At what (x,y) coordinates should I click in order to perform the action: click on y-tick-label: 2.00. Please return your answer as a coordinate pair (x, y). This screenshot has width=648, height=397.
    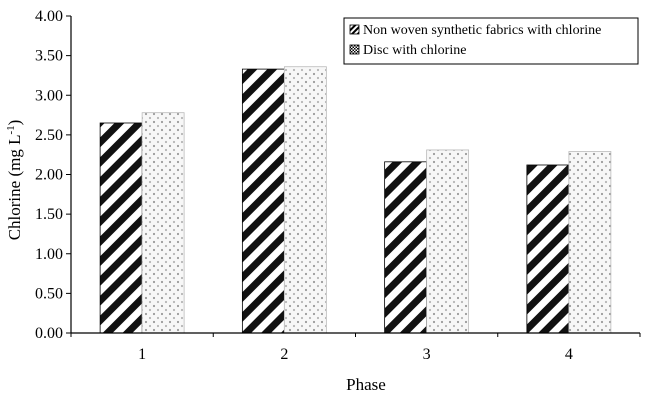
    Looking at the image, I should click on (49, 175).